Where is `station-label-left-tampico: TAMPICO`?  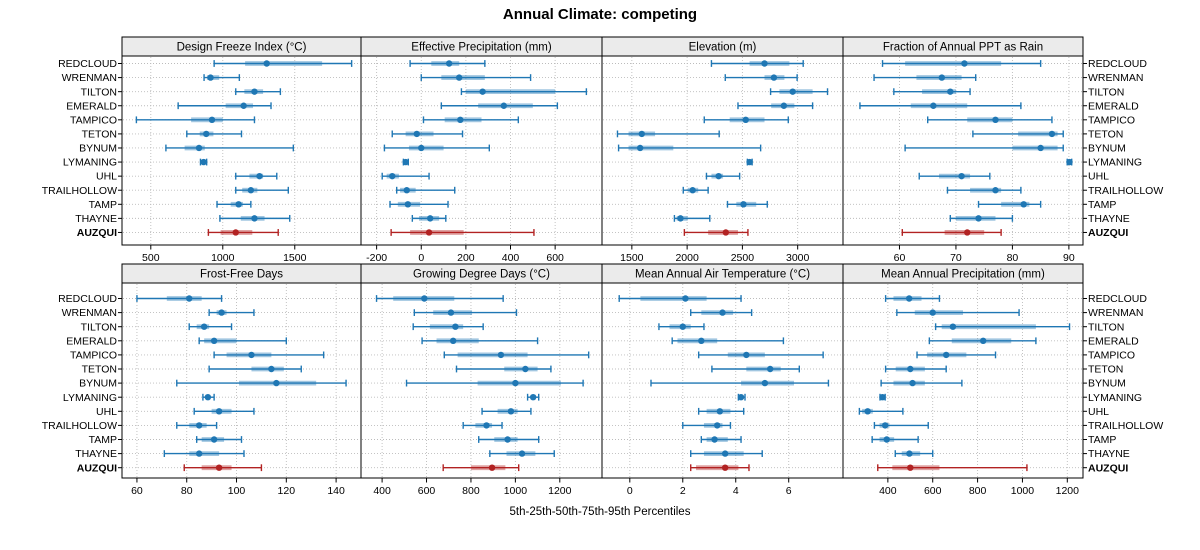
station-label-left-tampico: TAMPICO is located at coordinates (93, 356).